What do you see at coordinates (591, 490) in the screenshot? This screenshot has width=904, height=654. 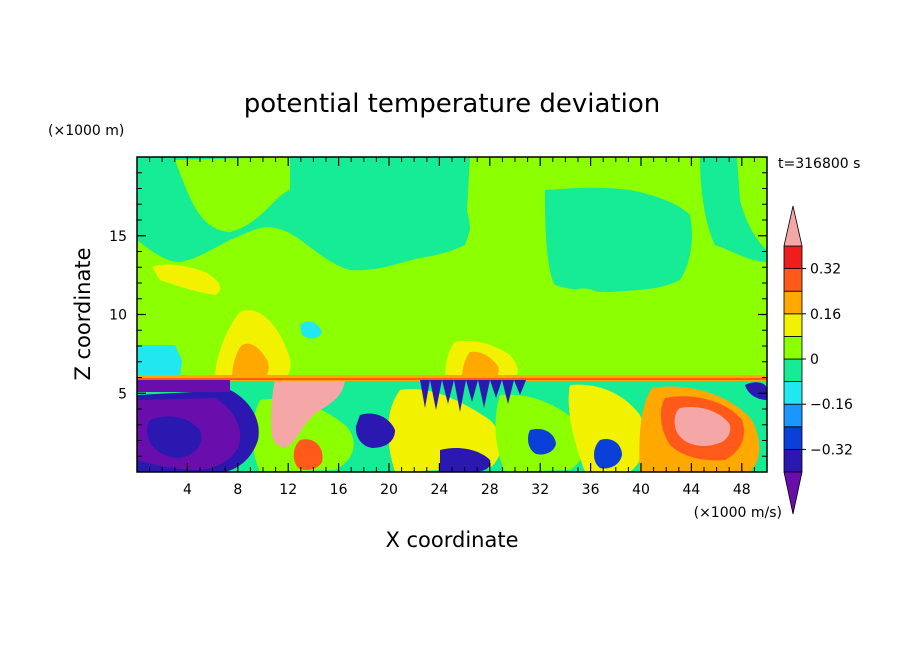 I see `x-tick-label: 36` at bounding box center [591, 490].